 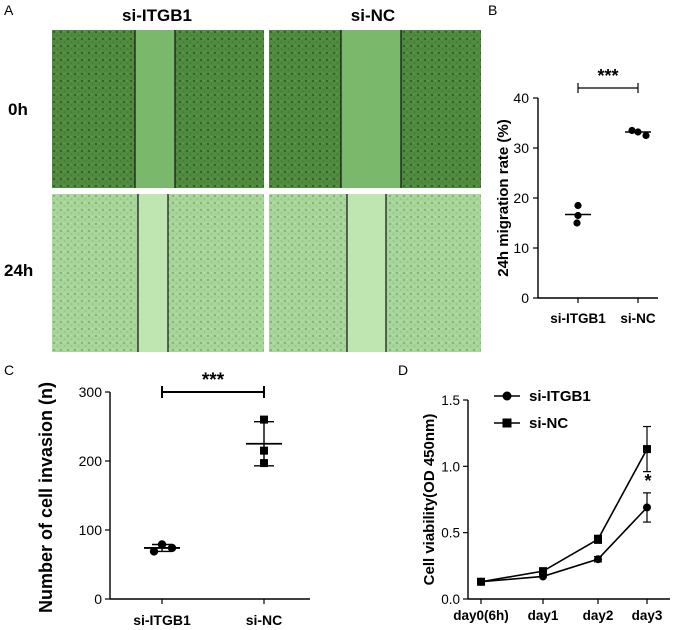 What do you see at coordinates (91, 392) in the screenshot?
I see `y-tick-label: 300` at bounding box center [91, 392].